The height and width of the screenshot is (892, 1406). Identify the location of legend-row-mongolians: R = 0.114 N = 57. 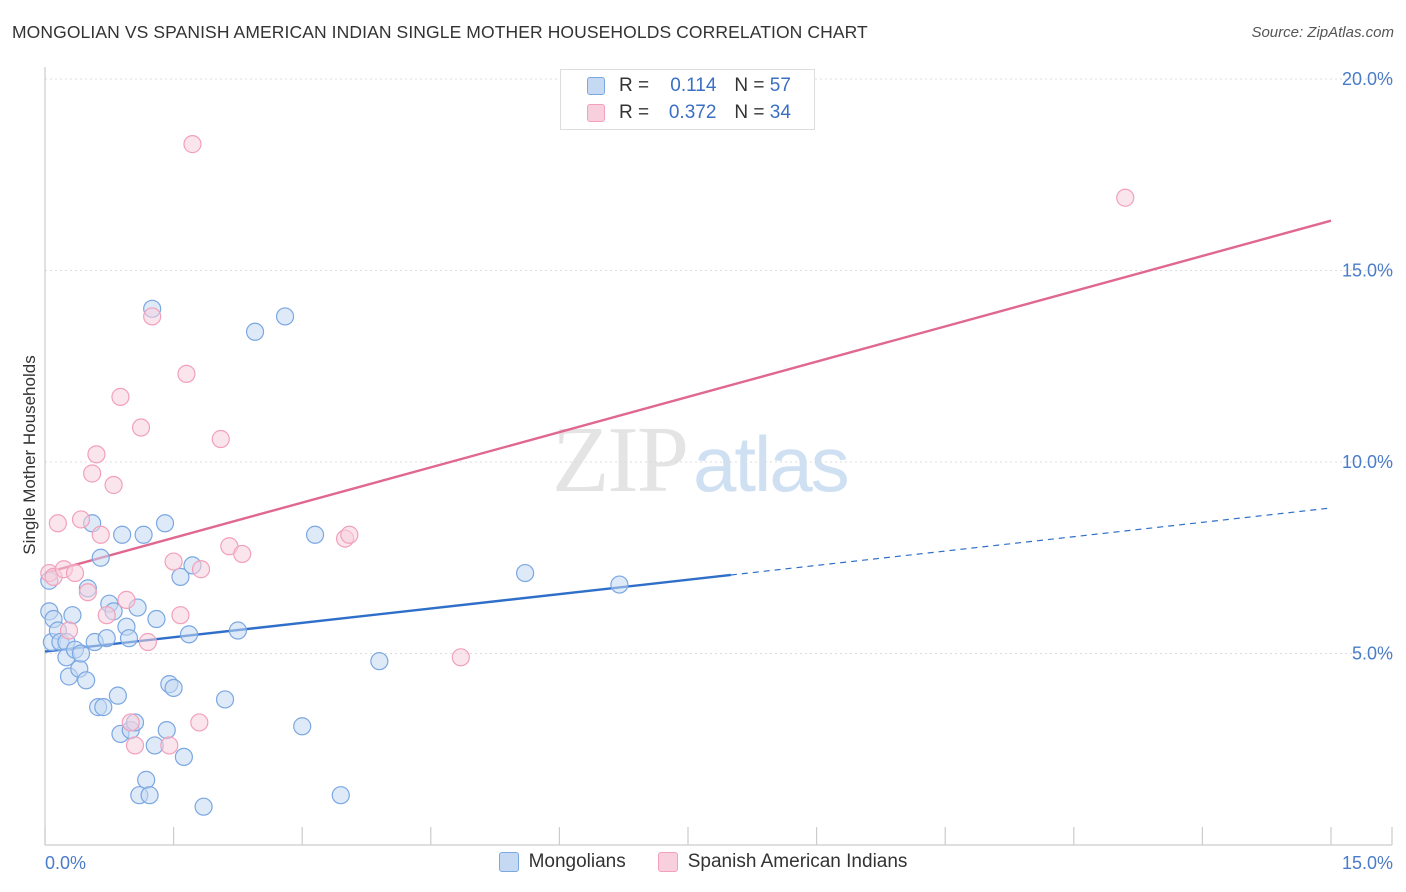
(689, 86).